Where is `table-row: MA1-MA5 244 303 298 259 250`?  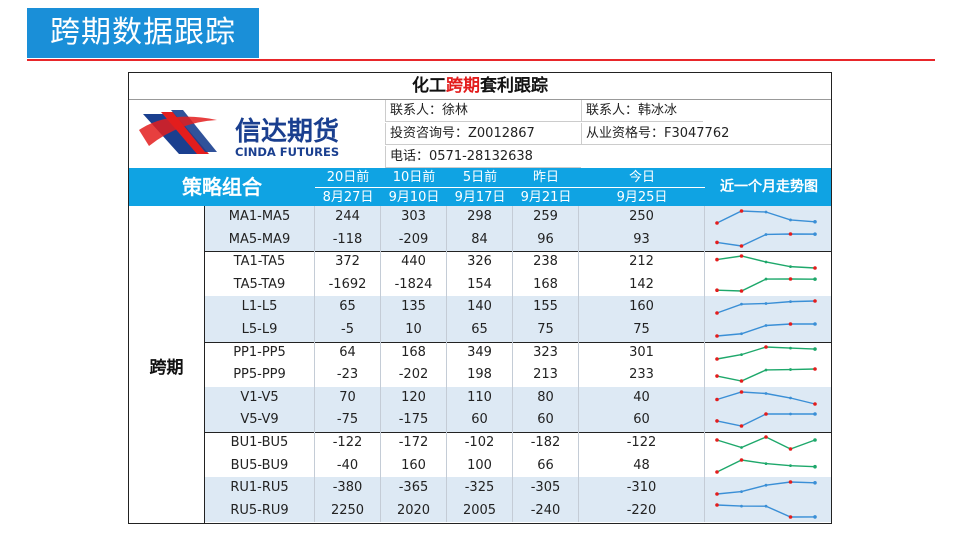 table-row: MA1-MA5 244 303 298 259 250 is located at coordinates (518, 217).